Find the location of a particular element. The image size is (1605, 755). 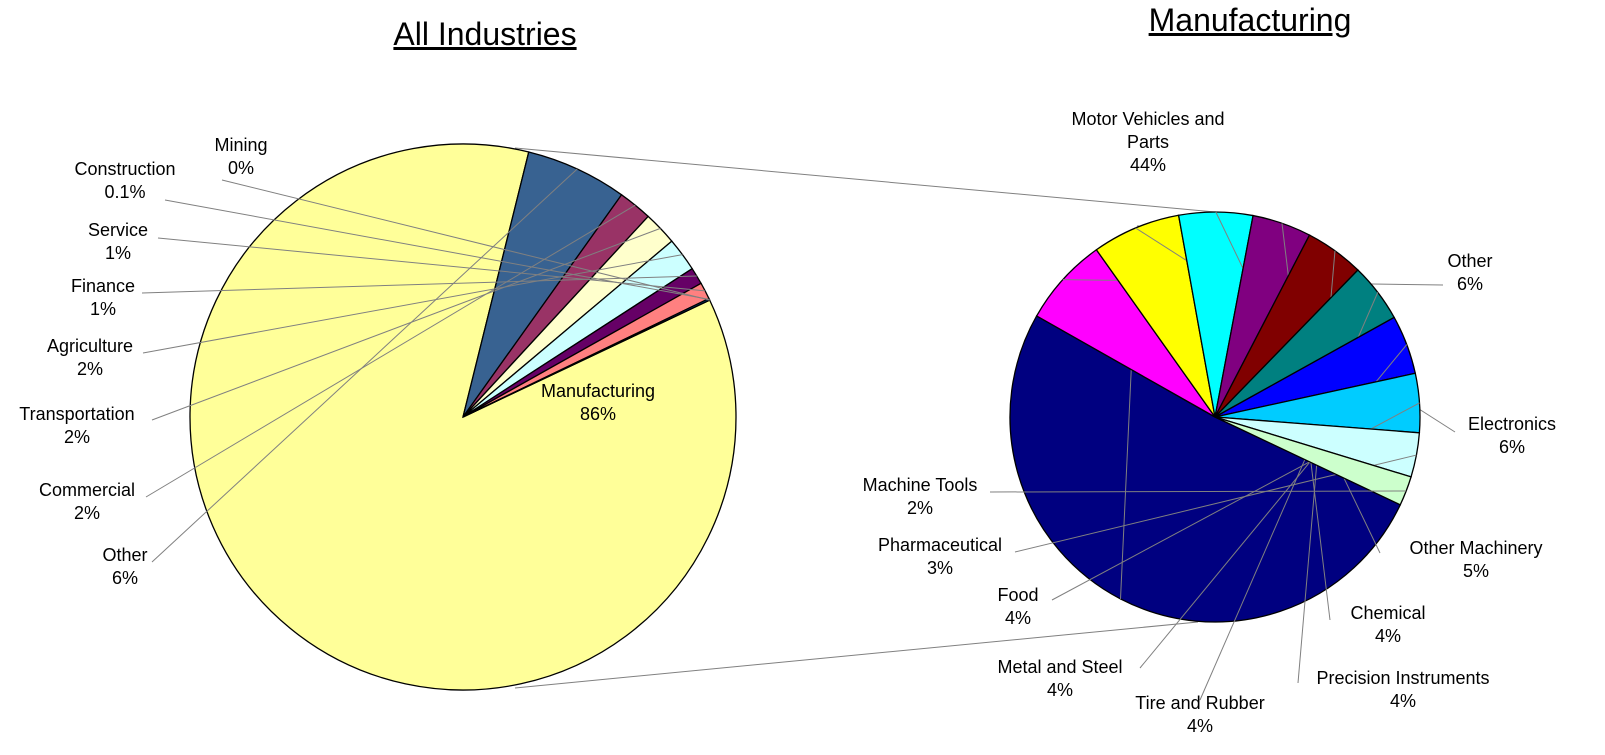

label-name: Finance is located at coordinates (103, 286).